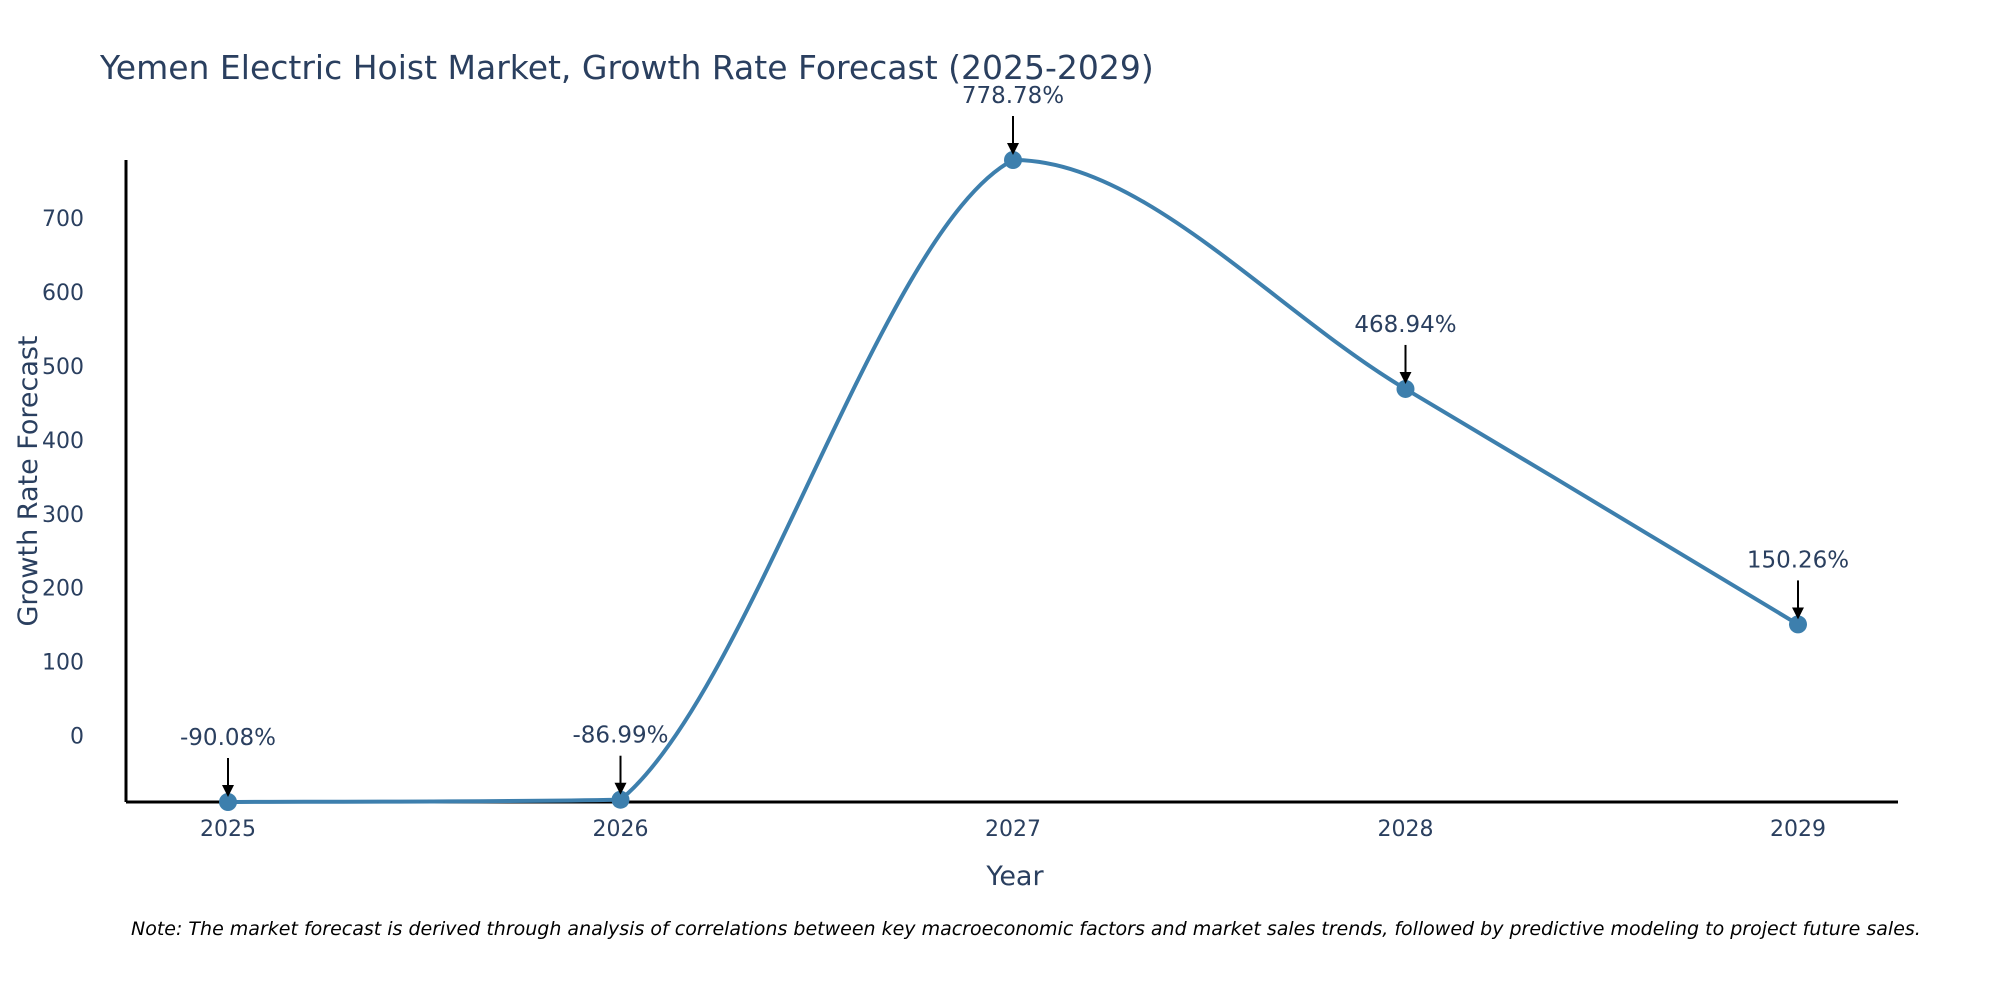  Describe the element at coordinates (1014, 876) in the screenshot. I see `x-axis-title: Year` at that location.